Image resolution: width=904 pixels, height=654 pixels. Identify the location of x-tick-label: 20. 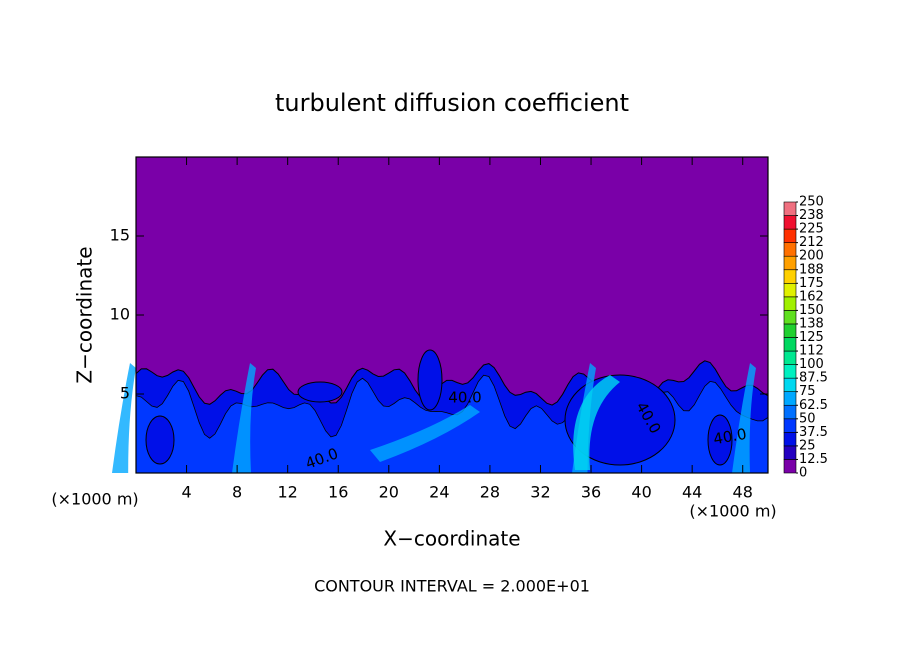
(389, 492).